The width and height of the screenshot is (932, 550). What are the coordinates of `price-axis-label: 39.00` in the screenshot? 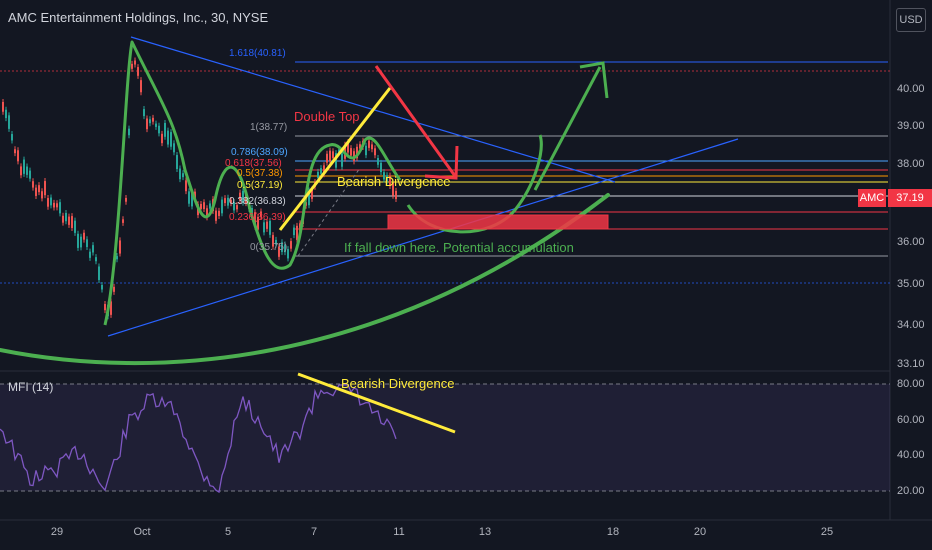 It's located at (911, 126).